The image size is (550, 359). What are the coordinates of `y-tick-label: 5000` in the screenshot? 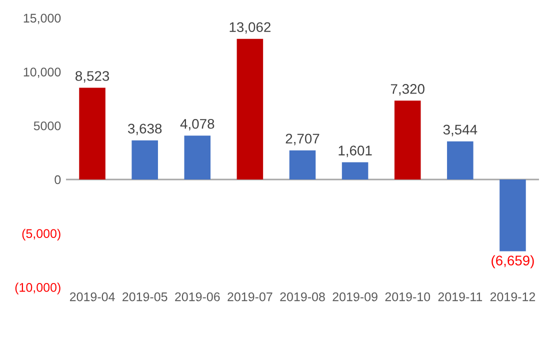 It's located at (47, 125).